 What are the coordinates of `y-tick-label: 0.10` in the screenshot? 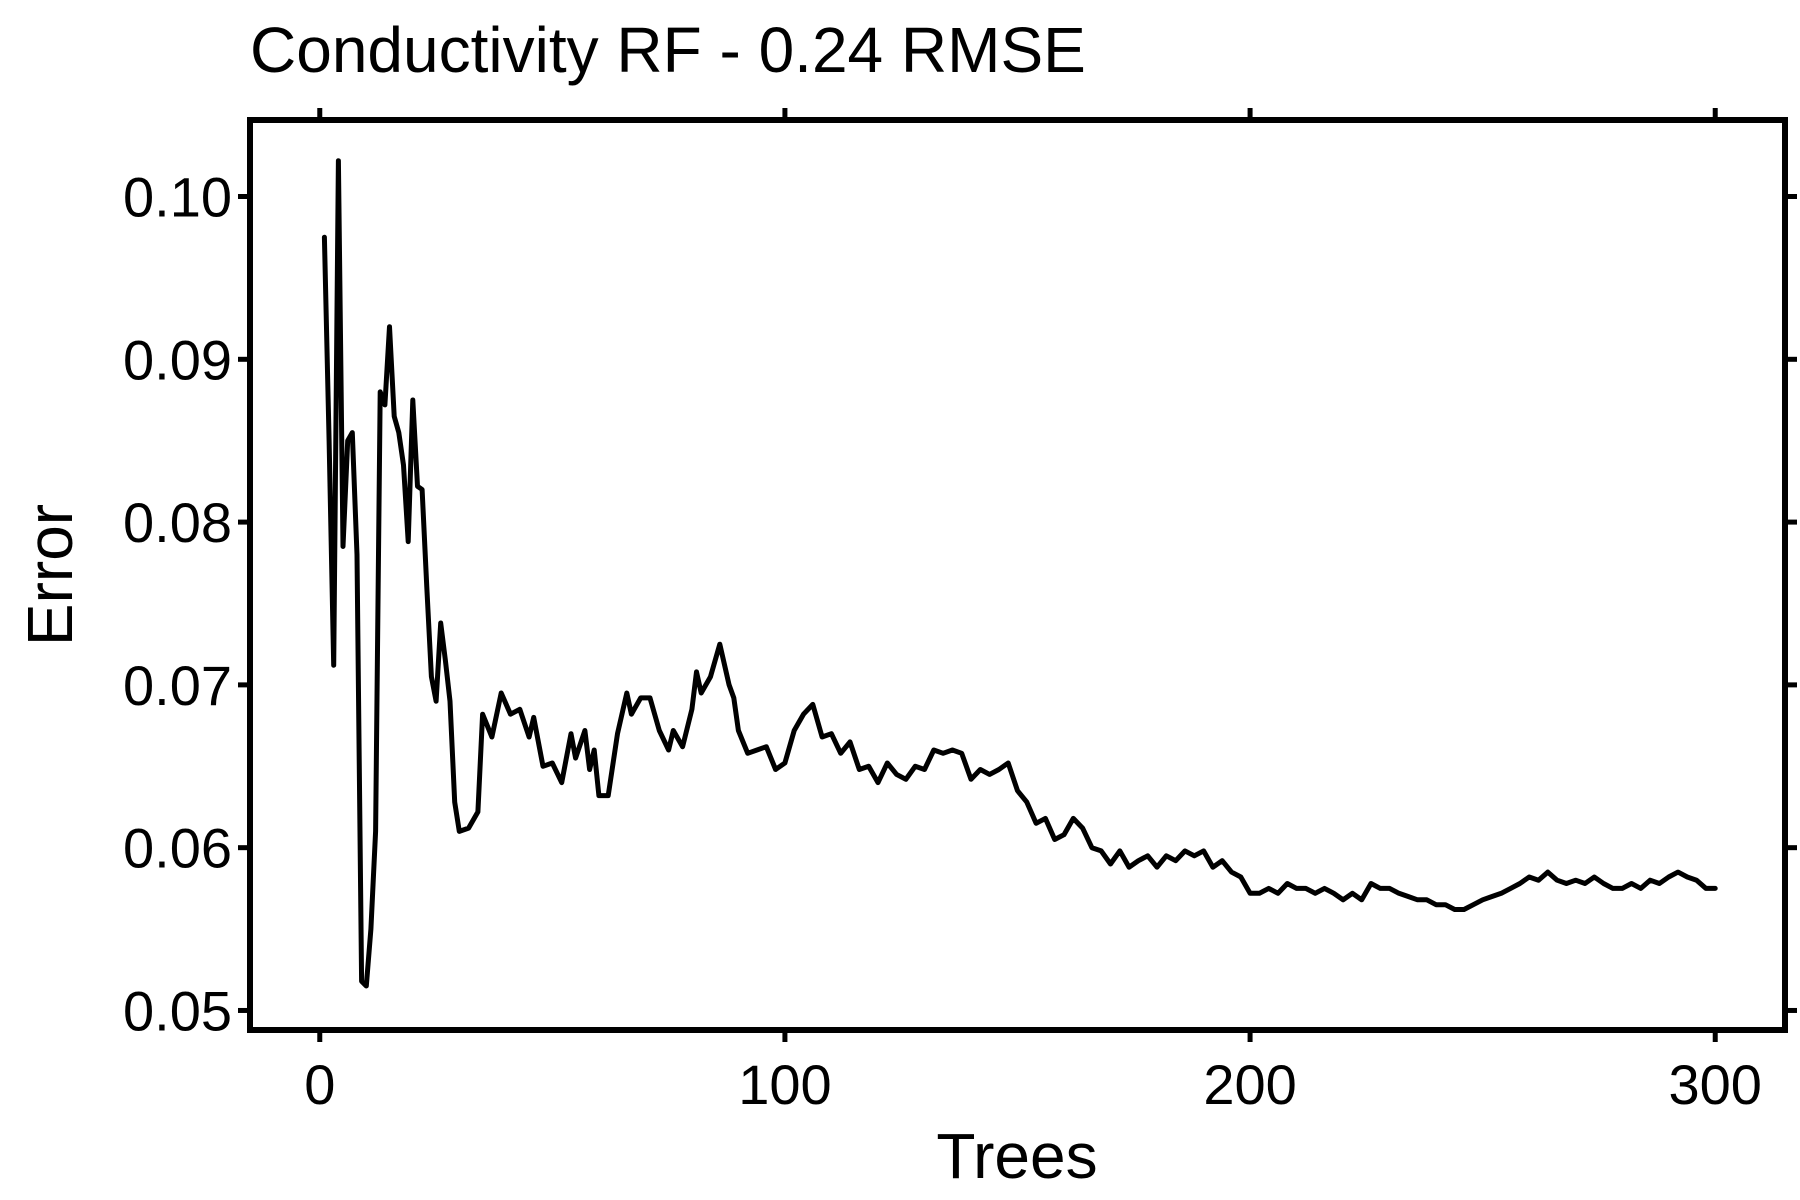 It's located at (177, 197).